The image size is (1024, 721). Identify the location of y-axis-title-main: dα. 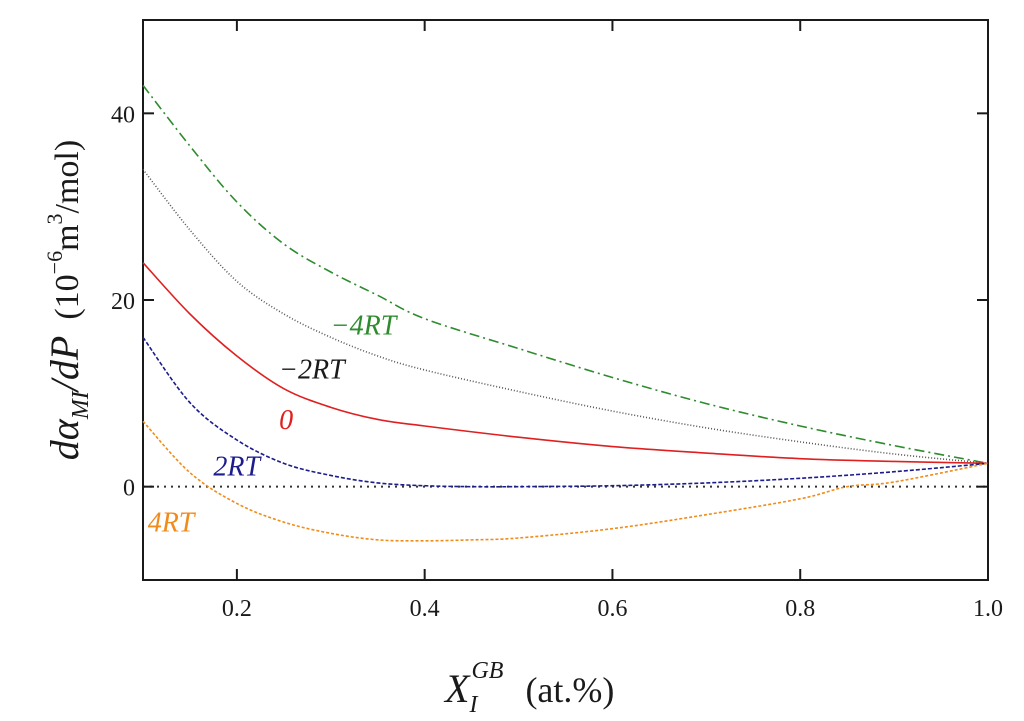
(64, 439).